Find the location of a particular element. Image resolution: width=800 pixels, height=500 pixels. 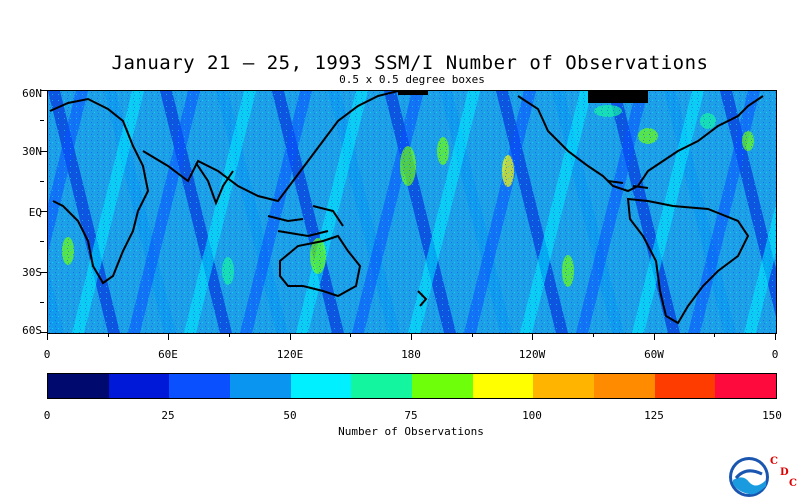

lon-label-60w: 60W is located at coordinates (654, 354).